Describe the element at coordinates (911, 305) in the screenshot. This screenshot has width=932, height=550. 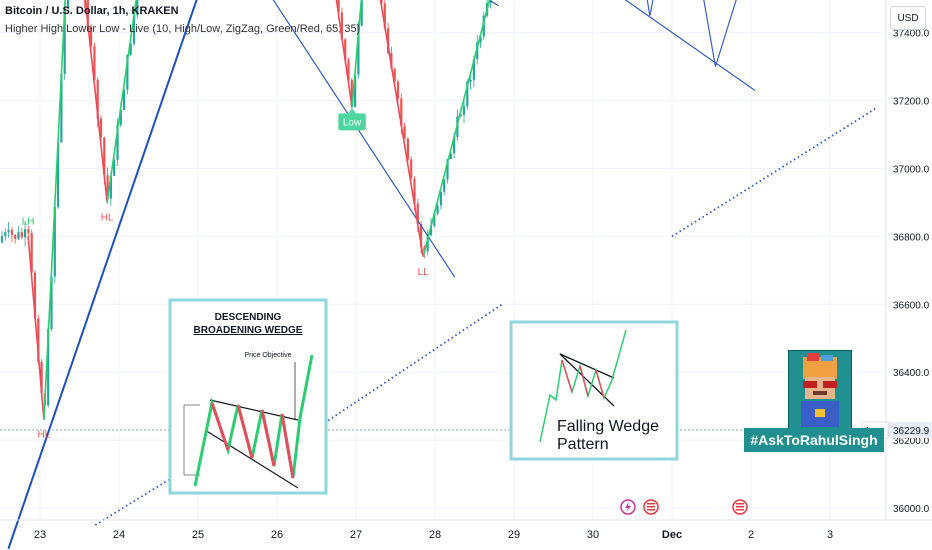
I see `y-tick-label: 36600.0` at that location.